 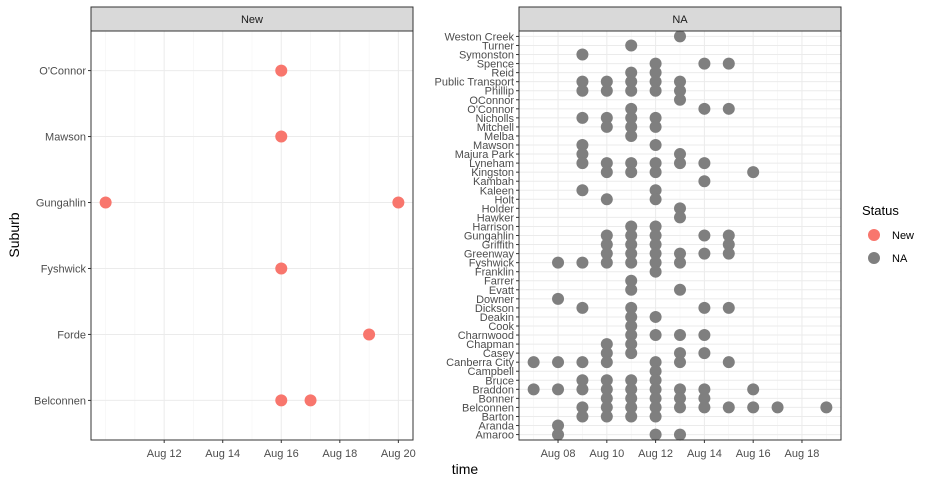 What do you see at coordinates (486, 336) in the screenshot?
I see `y-tick-label-charnwood: Charnwood` at bounding box center [486, 336].